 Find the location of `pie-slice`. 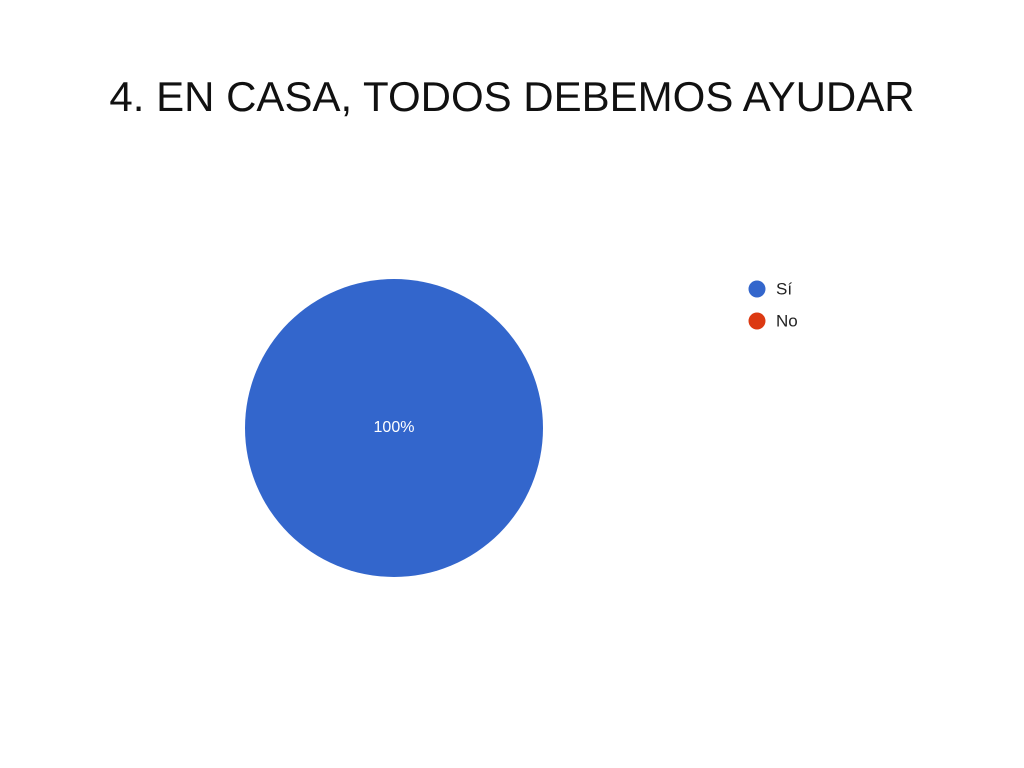

pie-slice is located at coordinates (394, 428).